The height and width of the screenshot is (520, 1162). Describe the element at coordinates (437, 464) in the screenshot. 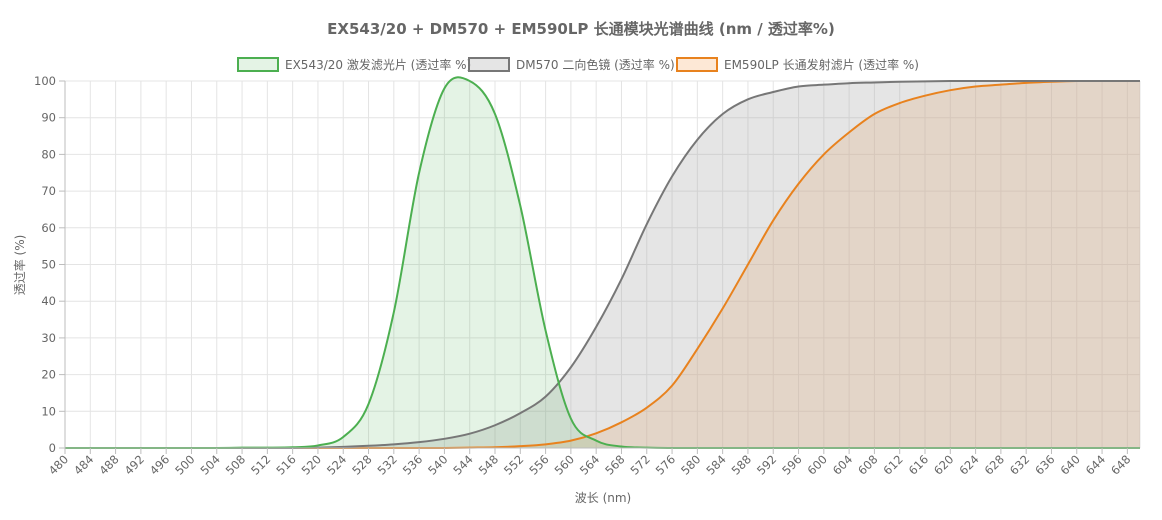

I see `x-tick-label: 540` at that location.